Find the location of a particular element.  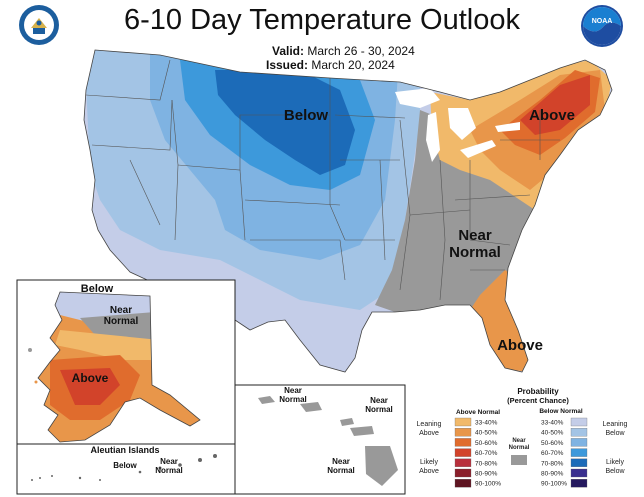

label-near-hawaii-1-text: Near is located at coordinates (293, 390).